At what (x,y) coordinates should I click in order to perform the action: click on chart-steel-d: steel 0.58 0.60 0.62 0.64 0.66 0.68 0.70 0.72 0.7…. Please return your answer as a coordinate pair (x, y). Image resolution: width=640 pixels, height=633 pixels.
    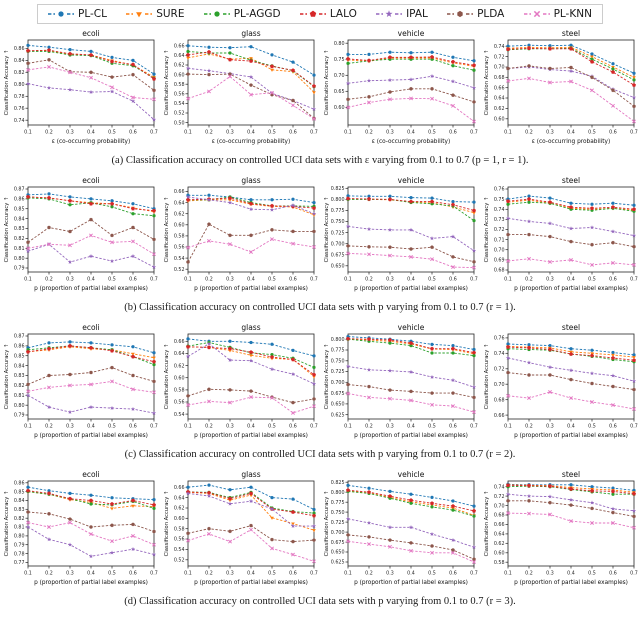
    Looking at the image, I should click on (561, 528).